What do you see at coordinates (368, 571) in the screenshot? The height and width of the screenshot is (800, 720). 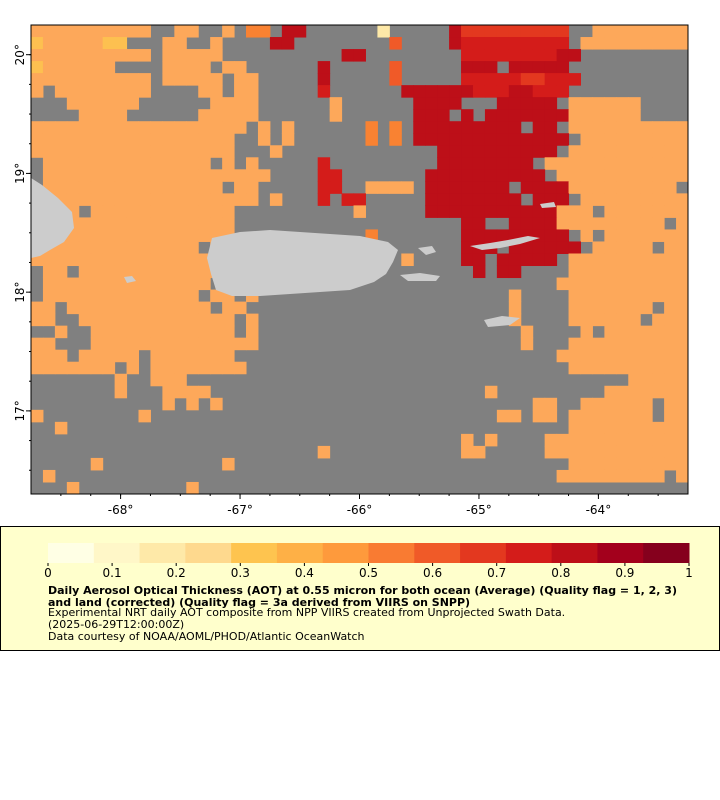 I see `colorbar-ticks: 0 0.1 0.2 0.3 0.4 0.5 0.6 0.7 0.8 0.9 1` at bounding box center [368, 571].